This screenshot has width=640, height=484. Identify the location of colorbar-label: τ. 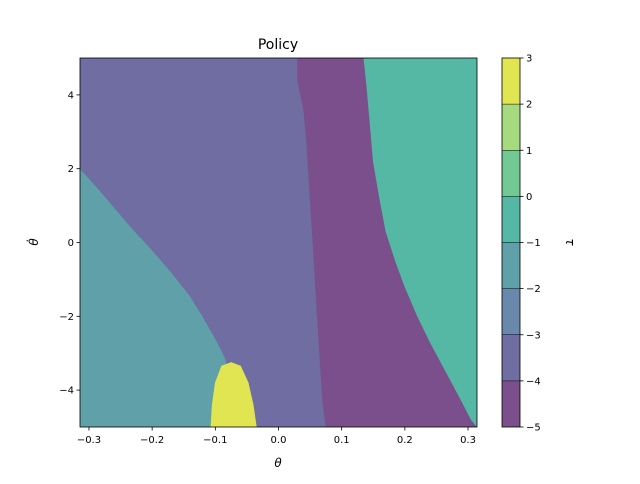
(570, 242).